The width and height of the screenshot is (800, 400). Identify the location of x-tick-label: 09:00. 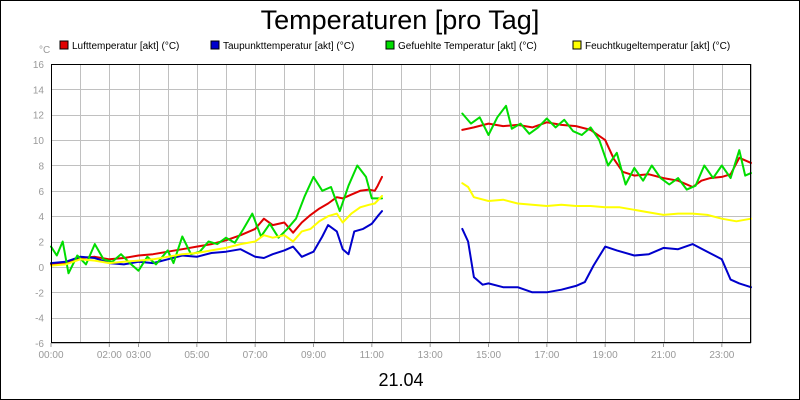
(313, 355).